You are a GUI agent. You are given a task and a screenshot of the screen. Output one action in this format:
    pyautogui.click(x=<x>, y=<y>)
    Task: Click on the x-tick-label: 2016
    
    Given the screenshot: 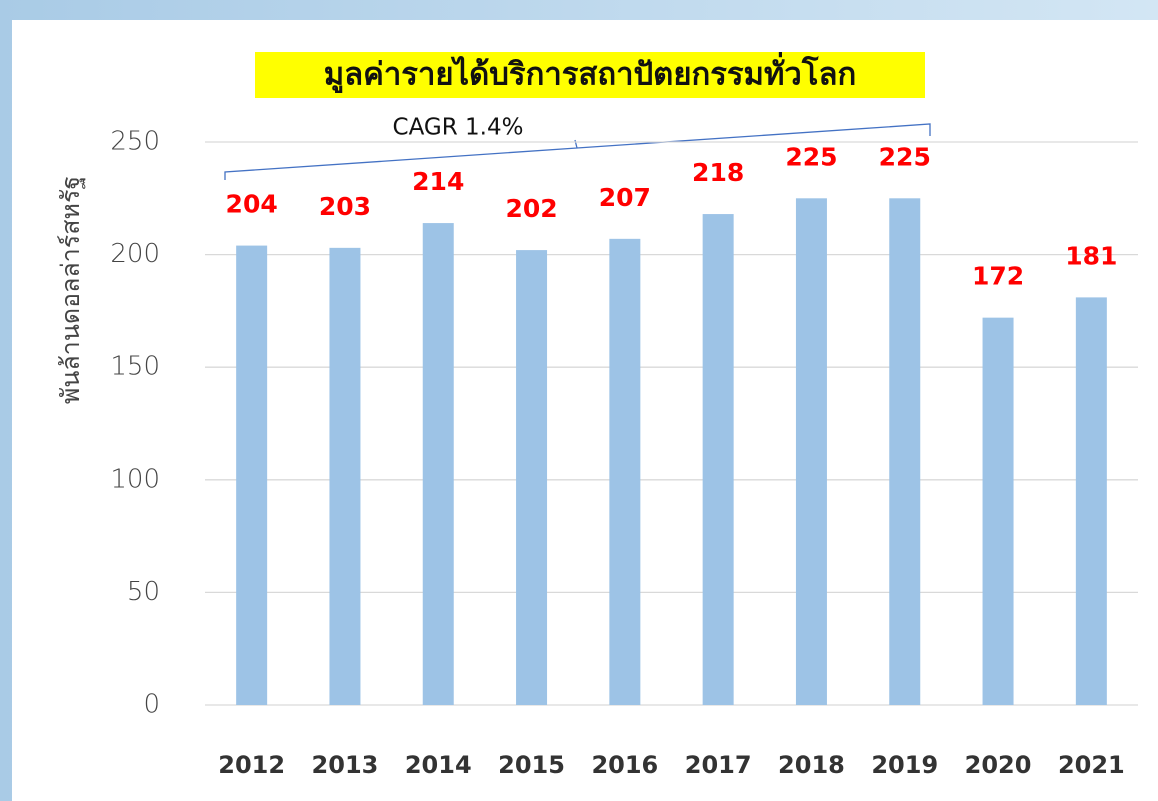 What is the action you would take?
    pyautogui.click(x=624, y=765)
    